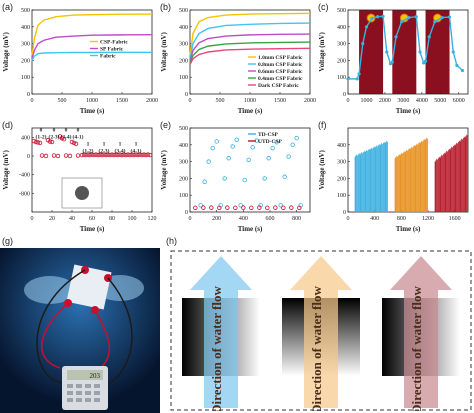 The width and height of the screenshot is (474, 413). I want to click on legend-label: Fabric, so click(108, 57).